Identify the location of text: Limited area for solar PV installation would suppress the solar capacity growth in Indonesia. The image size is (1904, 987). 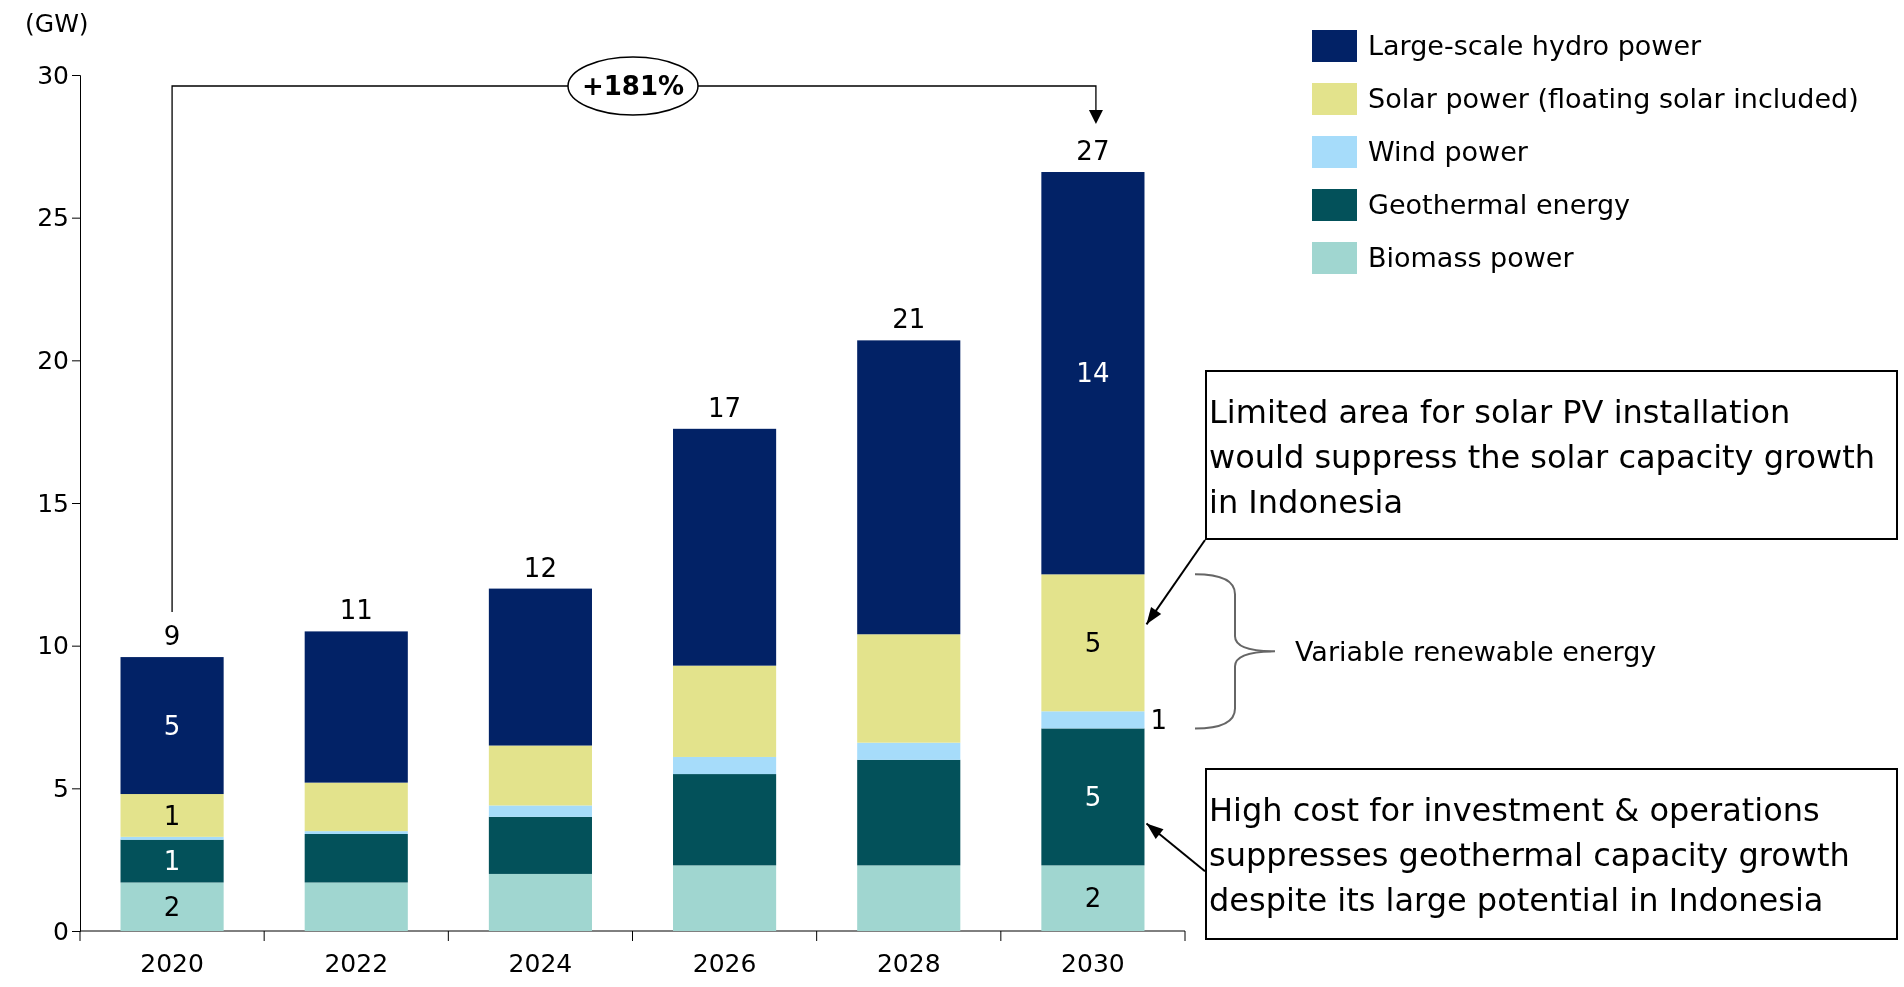
(1551, 455).